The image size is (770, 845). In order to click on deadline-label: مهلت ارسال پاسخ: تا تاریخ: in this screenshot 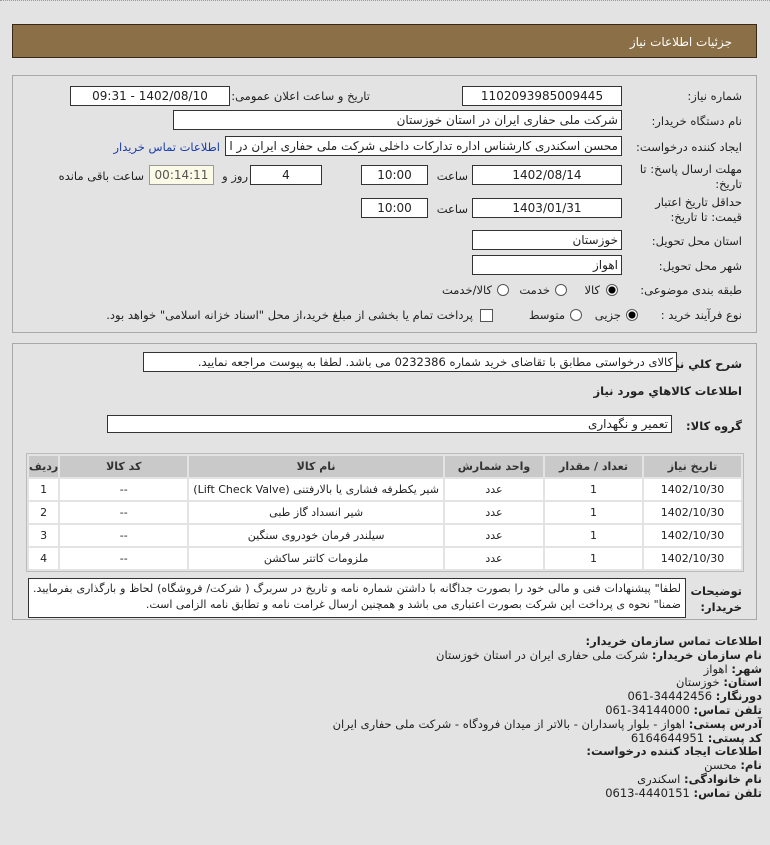, I will do `click(690, 176)`.